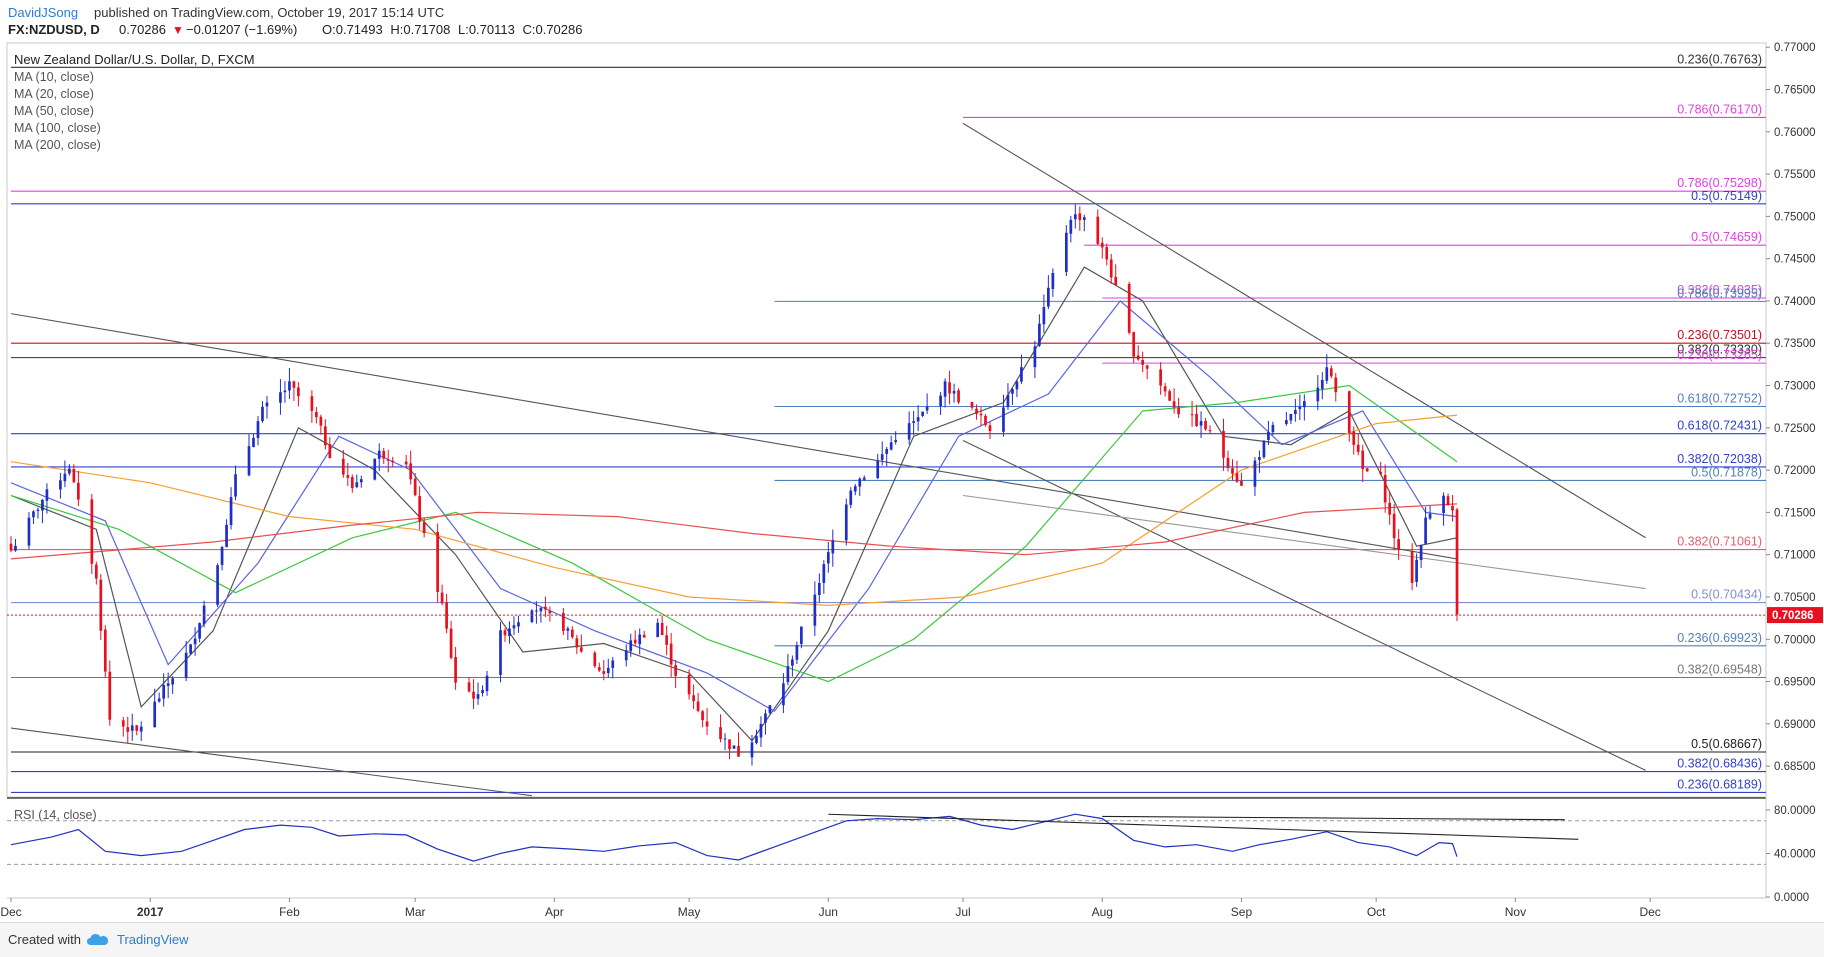  I want to click on legend-ma-100: MA (100, close), so click(57, 128).